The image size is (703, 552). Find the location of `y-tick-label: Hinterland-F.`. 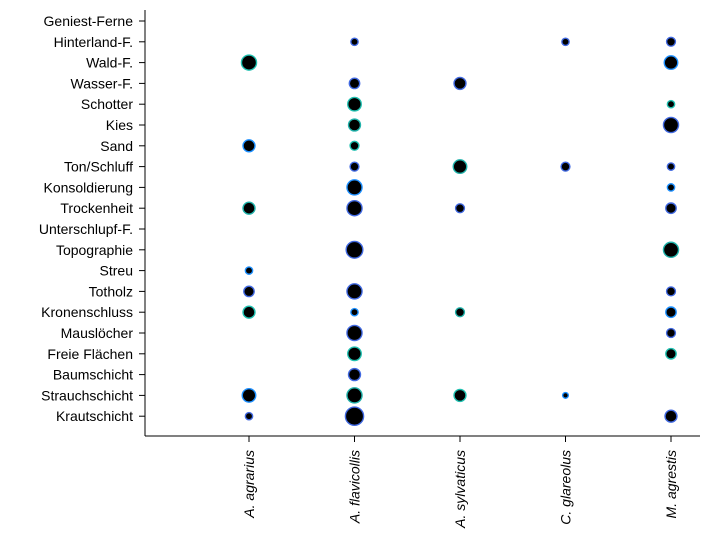

y-tick-label: Hinterland-F. is located at coordinates (93, 42).